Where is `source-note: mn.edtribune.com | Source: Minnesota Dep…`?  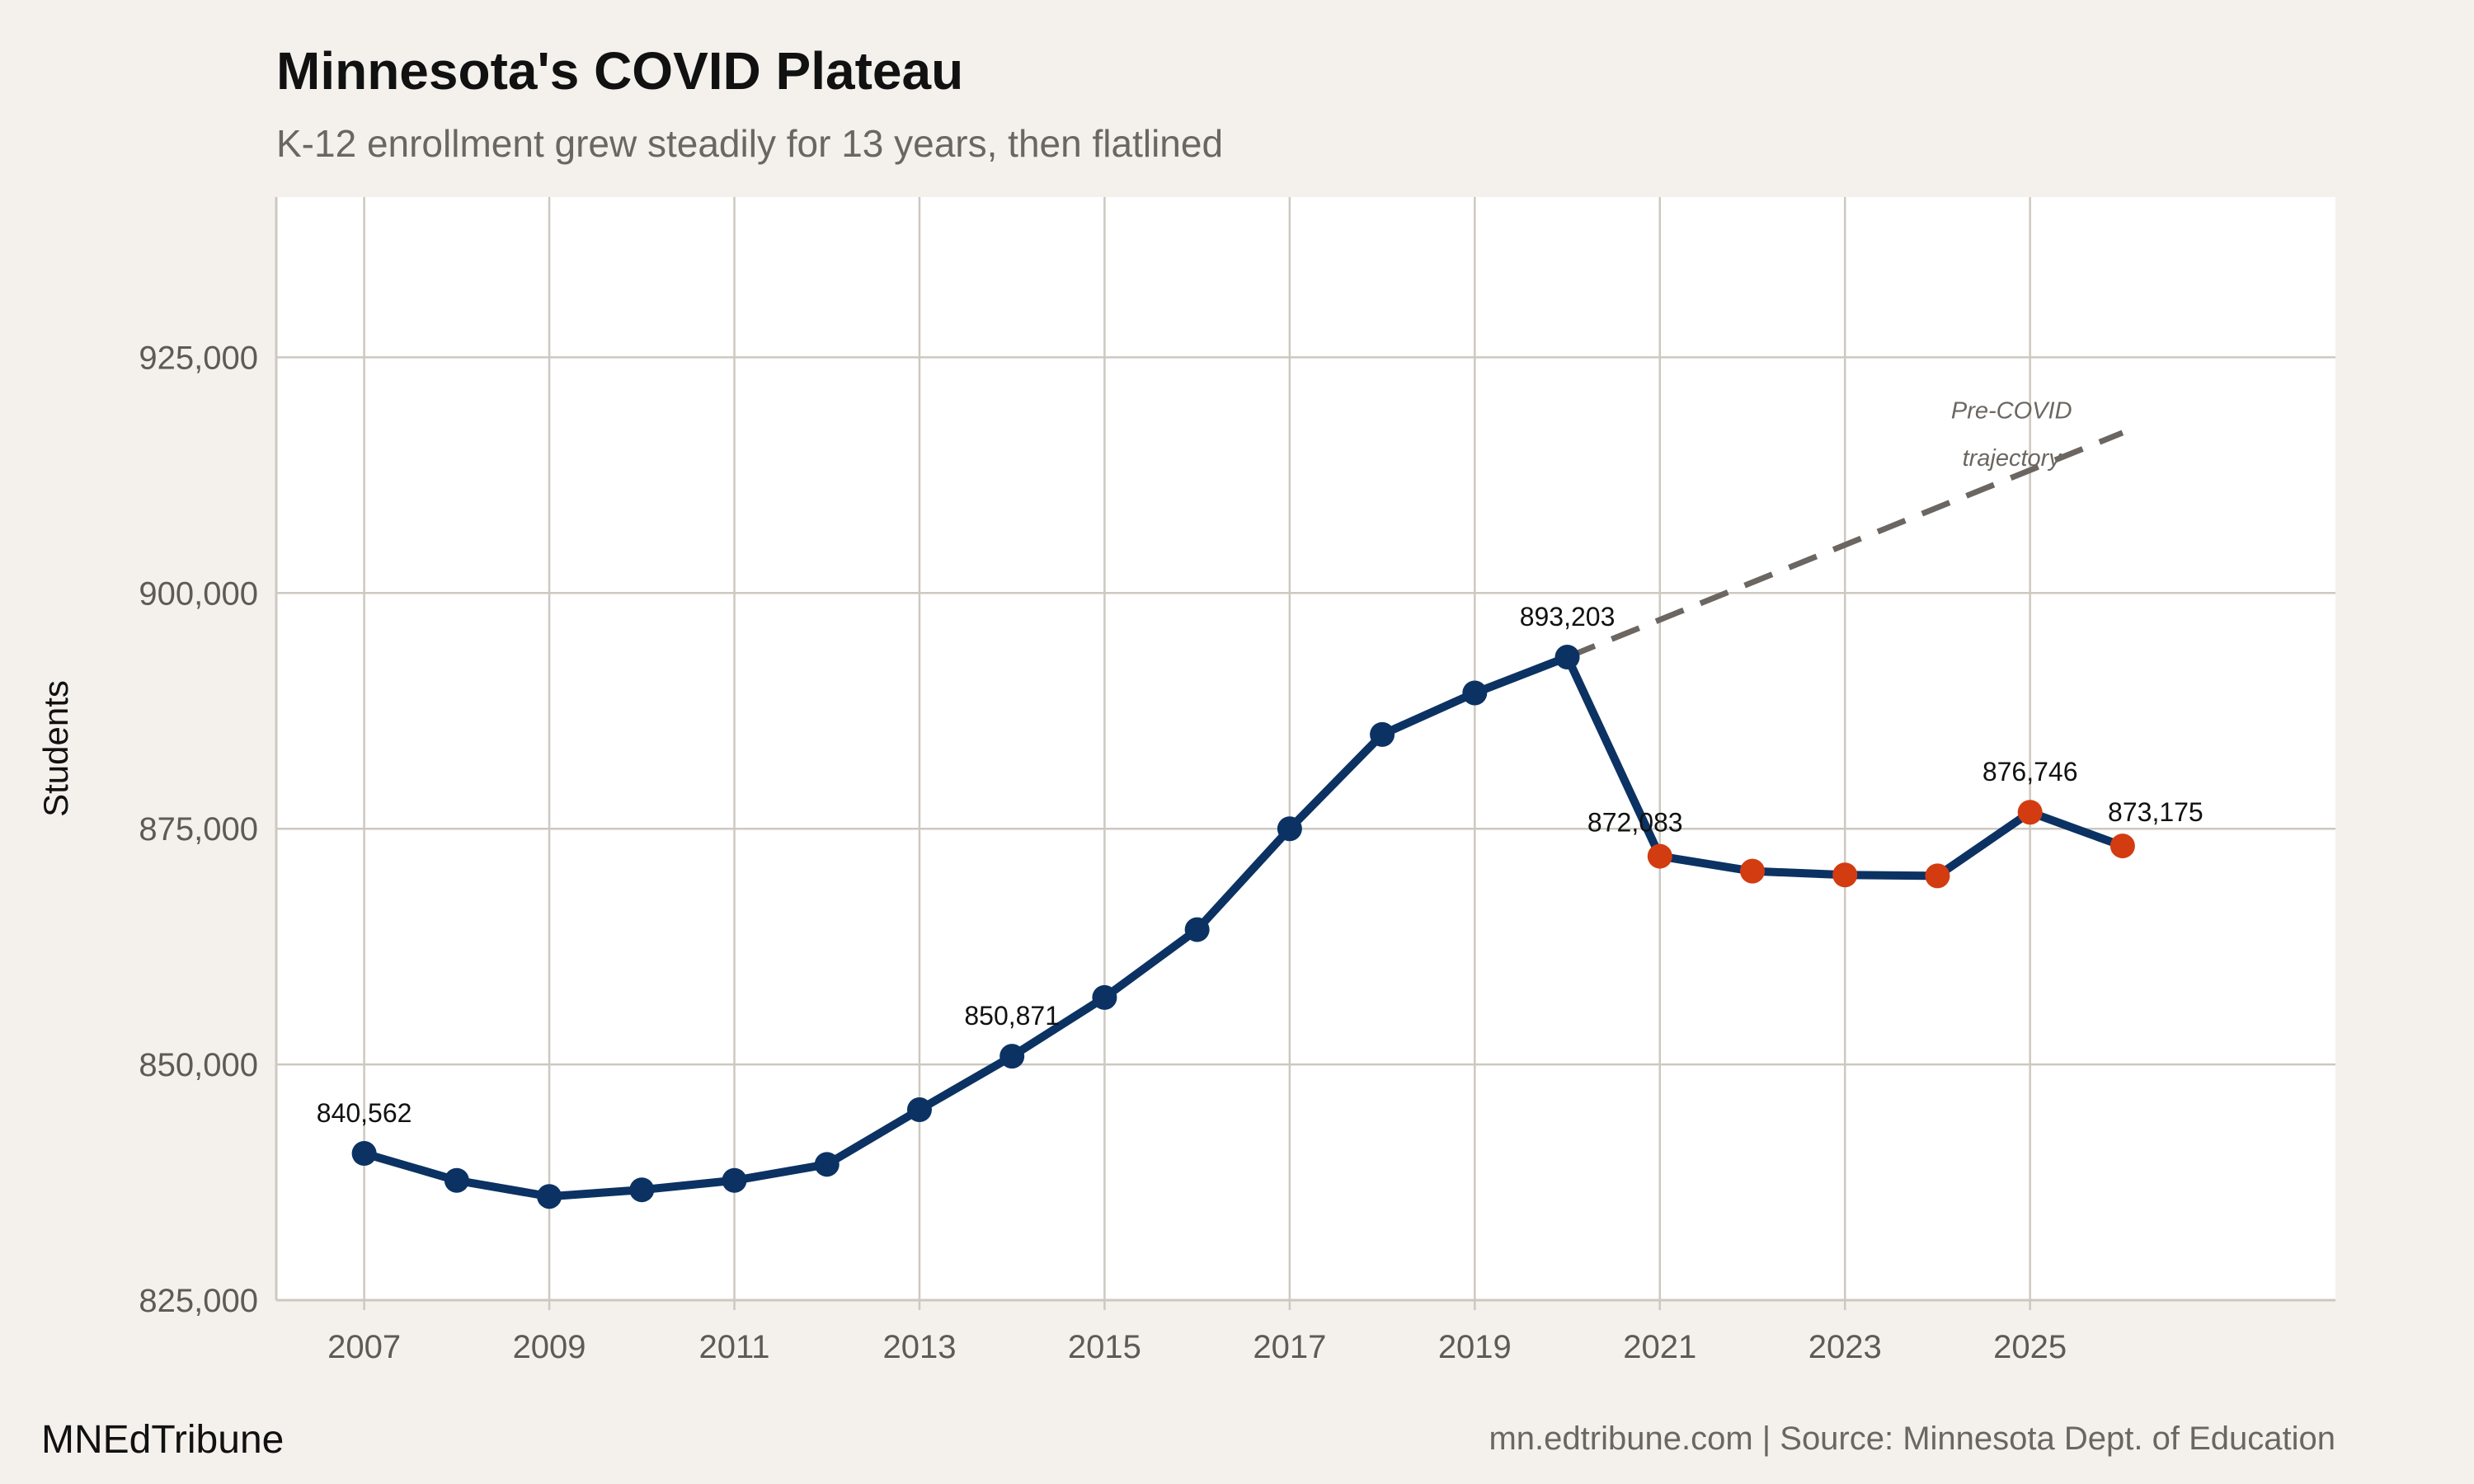 source-note: mn.edtribune.com | Source: Minnesota Dep… is located at coordinates (1912, 1439).